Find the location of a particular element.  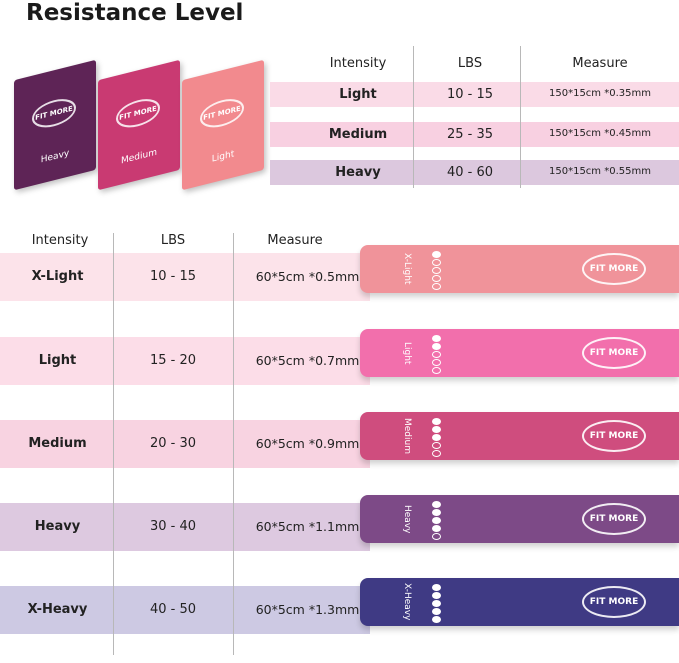

band-sheet: FIT MORE Heavy is located at coordinates (55, 125).